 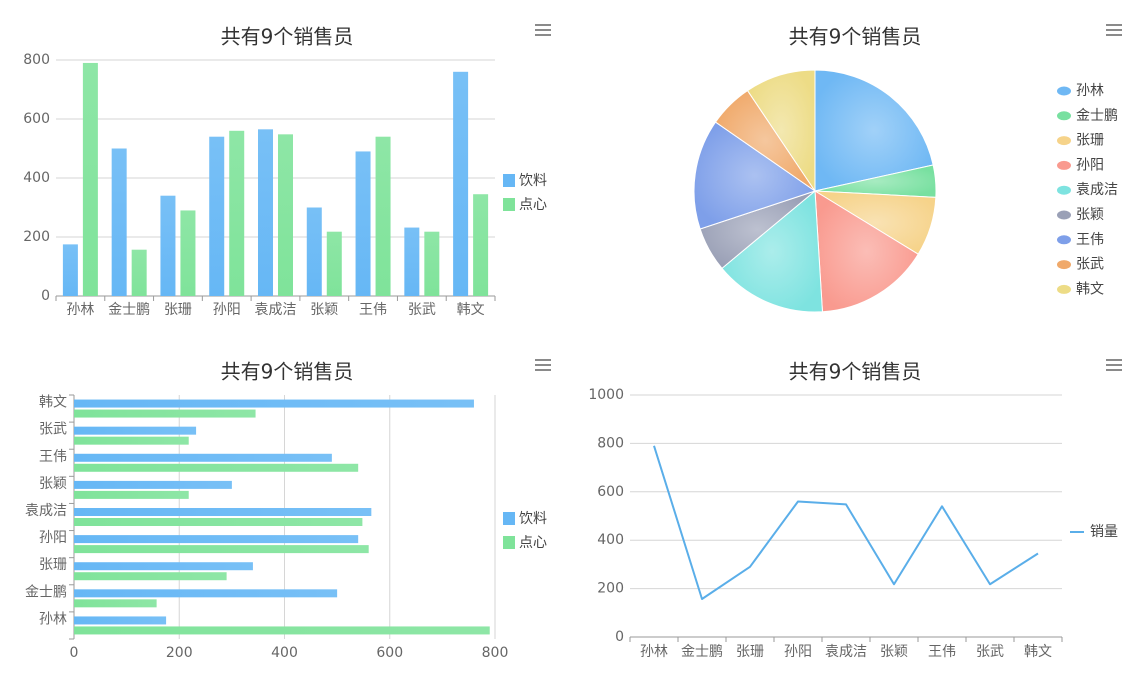 I want to click on x-tick-label: 200, so click(x=179, y=653).